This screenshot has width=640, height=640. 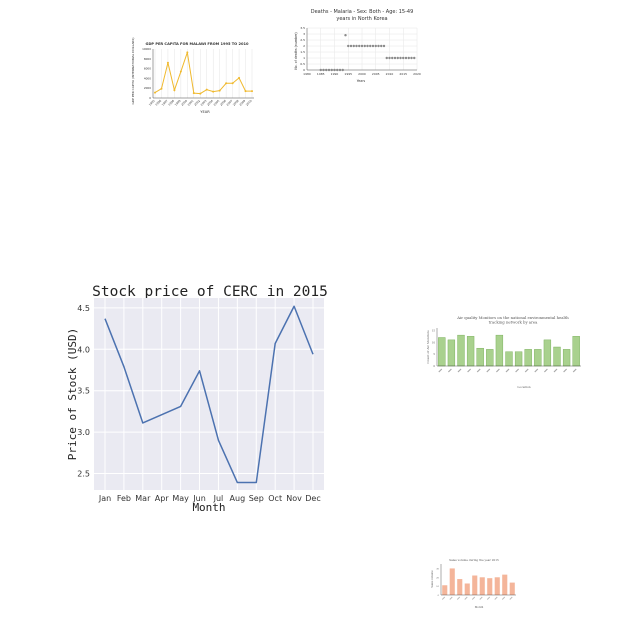 I want to click on gdp-x-tick-label: 2004, so click(x=210, y=103).